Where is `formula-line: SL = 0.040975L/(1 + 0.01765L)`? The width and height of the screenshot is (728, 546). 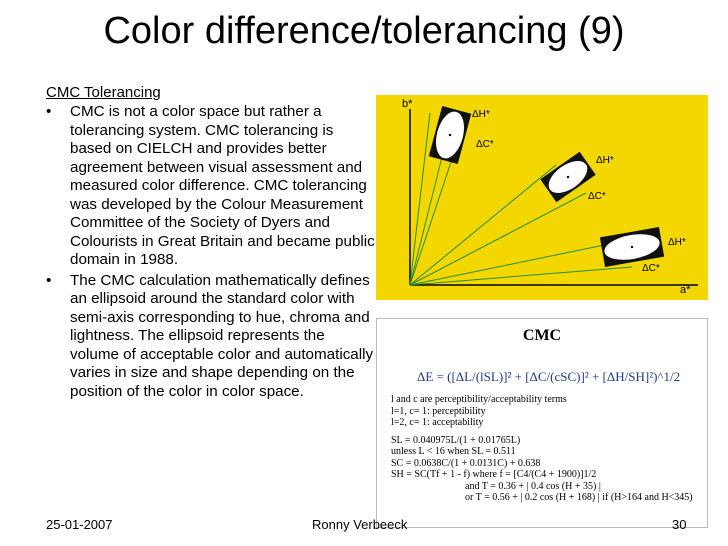 formula-line: SL = 0.040975L/(1 + 0.01765L) is located at coordinates (456, 440).